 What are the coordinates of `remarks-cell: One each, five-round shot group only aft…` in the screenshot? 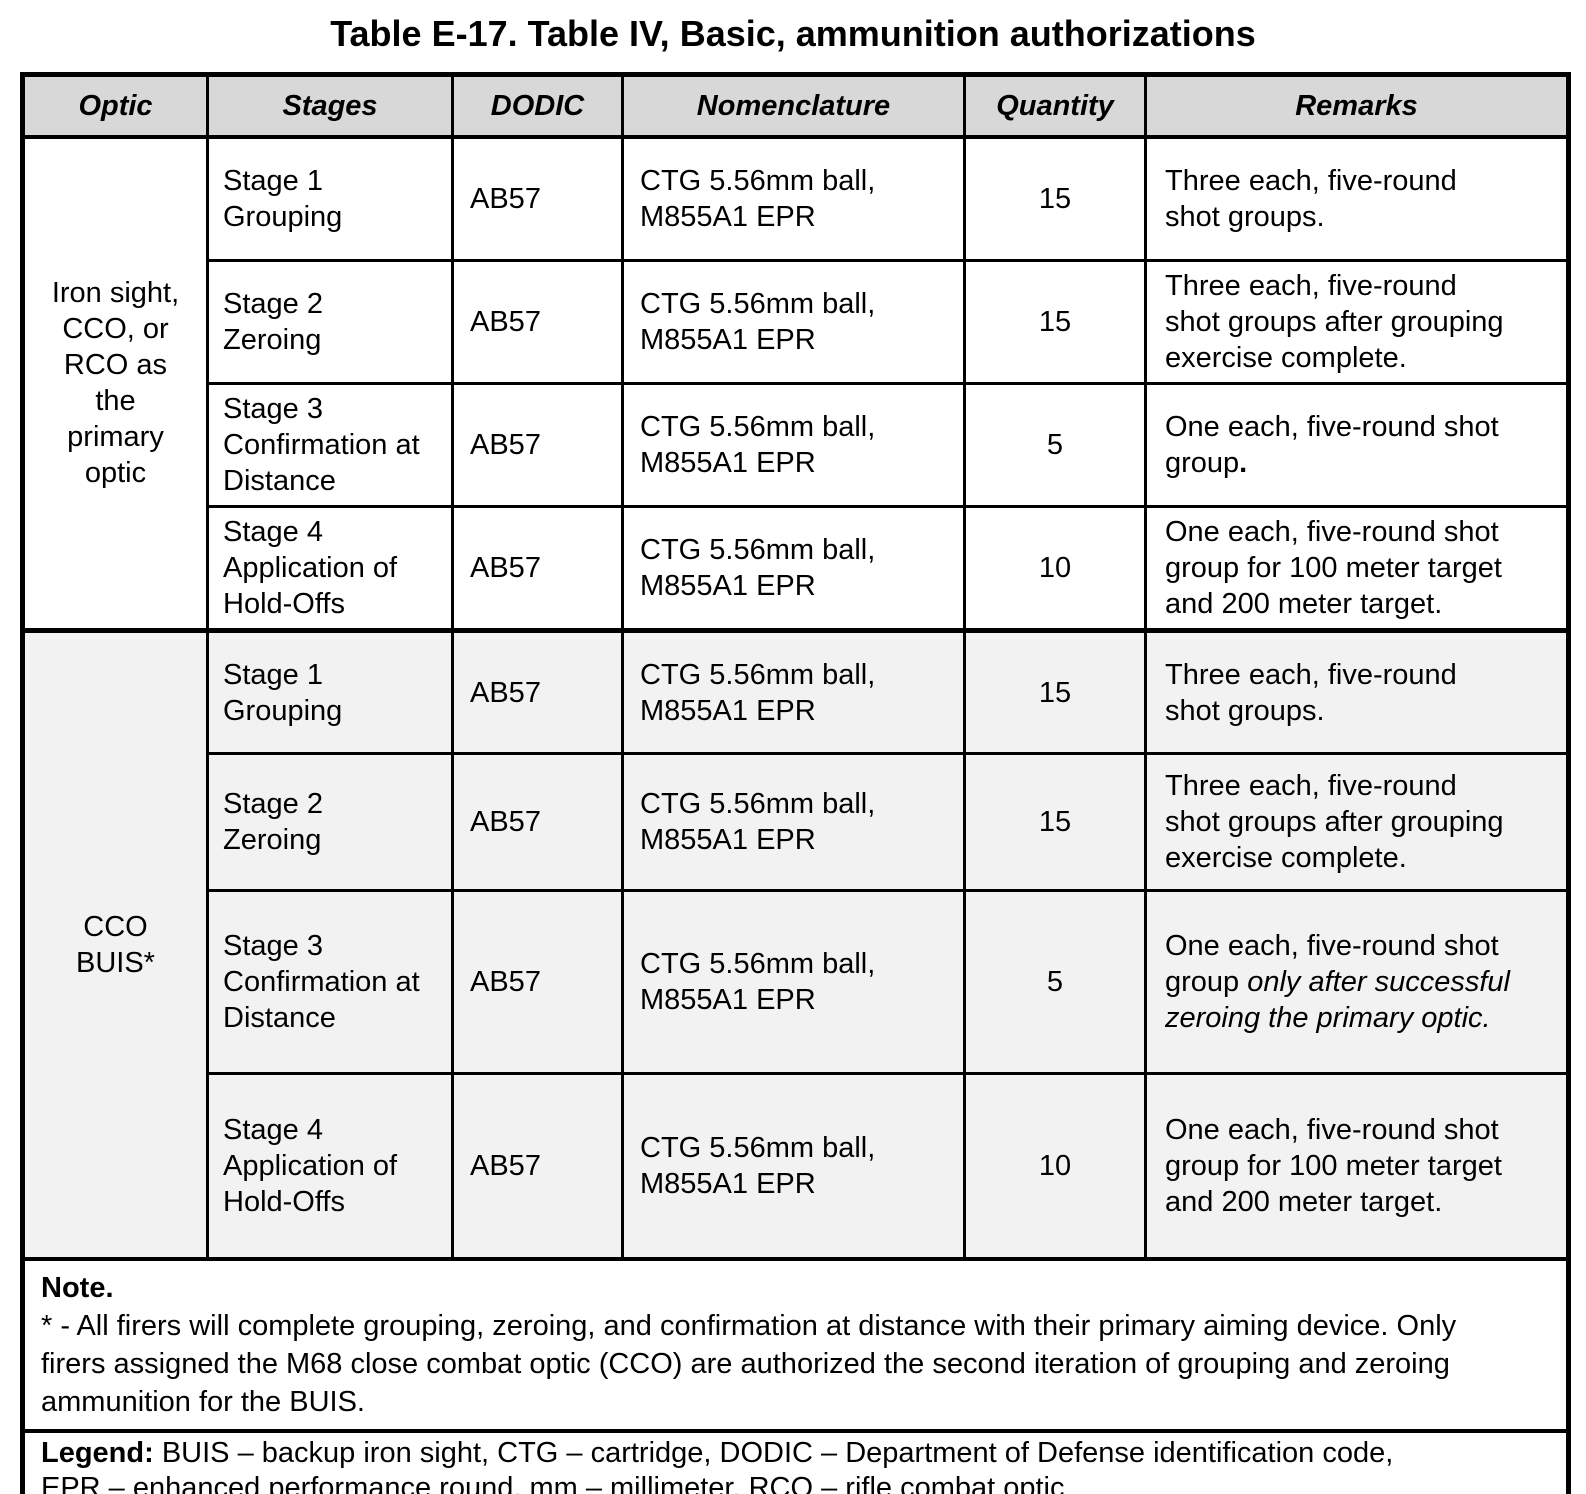 It's located at (1357, 982).